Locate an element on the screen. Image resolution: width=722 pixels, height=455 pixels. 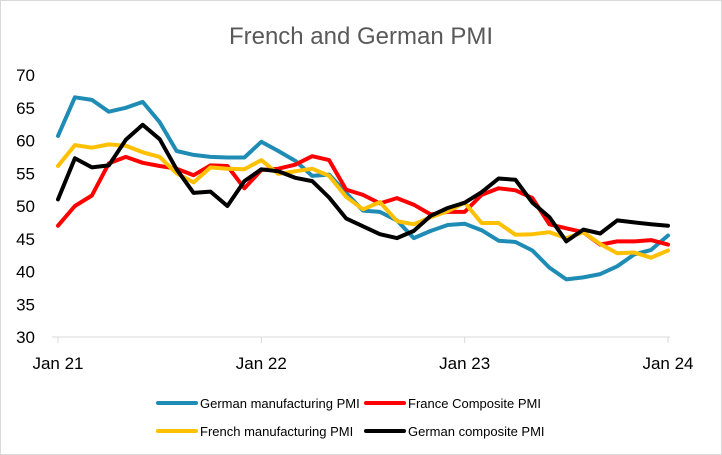
x-tick-label: Jan 24 is located at coordinates (667, 363).